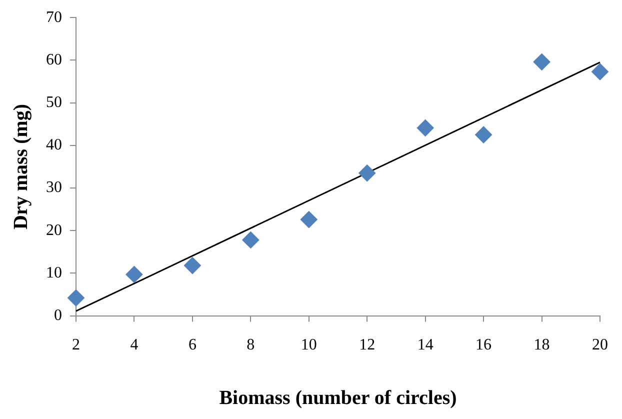  Describe the element at coordinates (425, 345) in the screenshot. I see `x-tick-label: 14` at that location.